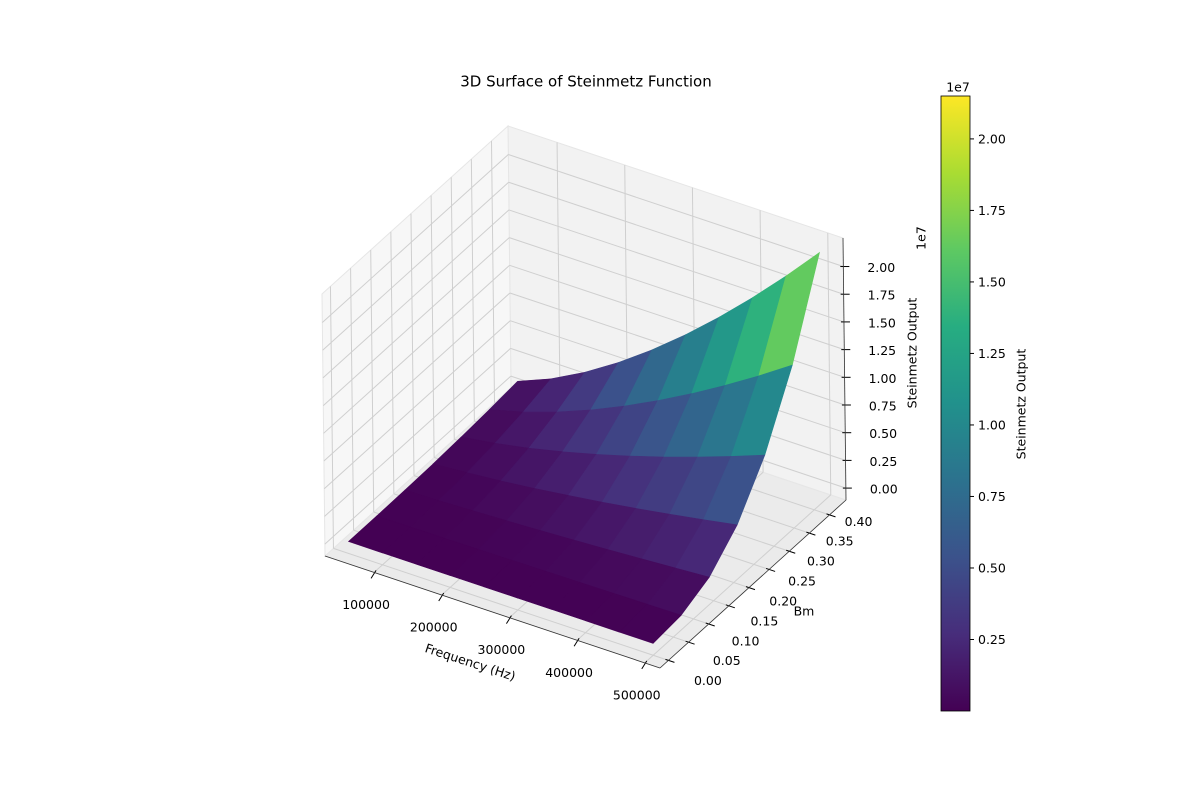 This screenshot has width=1200, height=800. What do you see at coordinates (881, 267) in the screenshot?
I see `z-tick-label: 2.00` at bounding box center [881, 267].